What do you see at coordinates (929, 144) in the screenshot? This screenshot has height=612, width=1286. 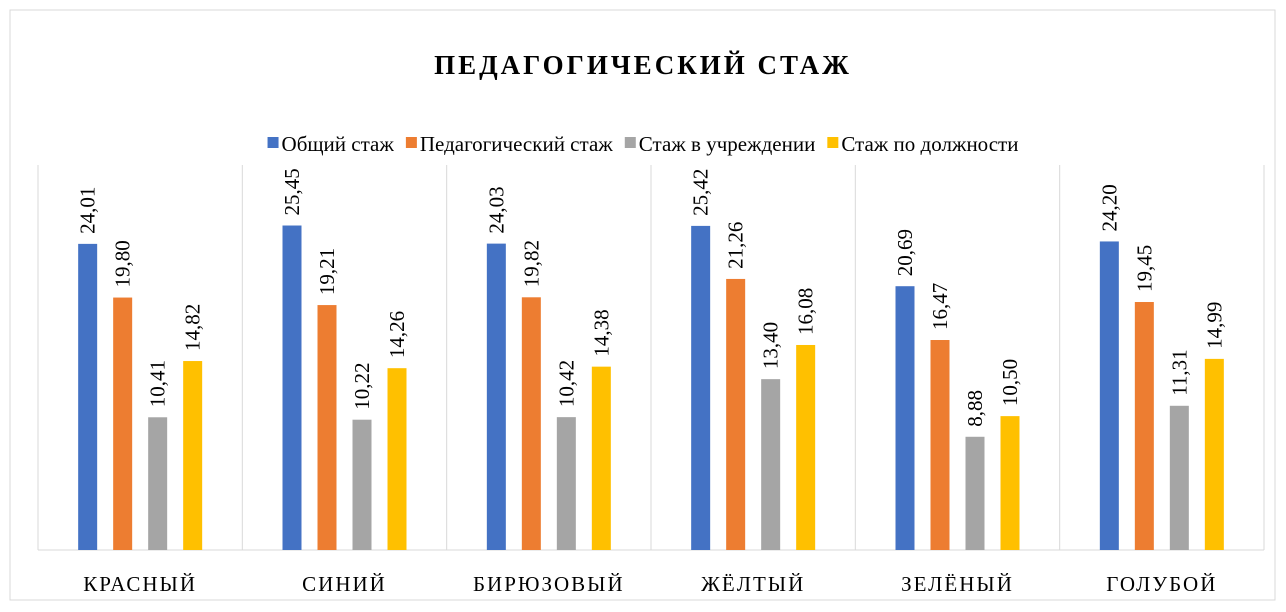 I see `legend-label: Стаж по должности` at bounding box center [929, 144].